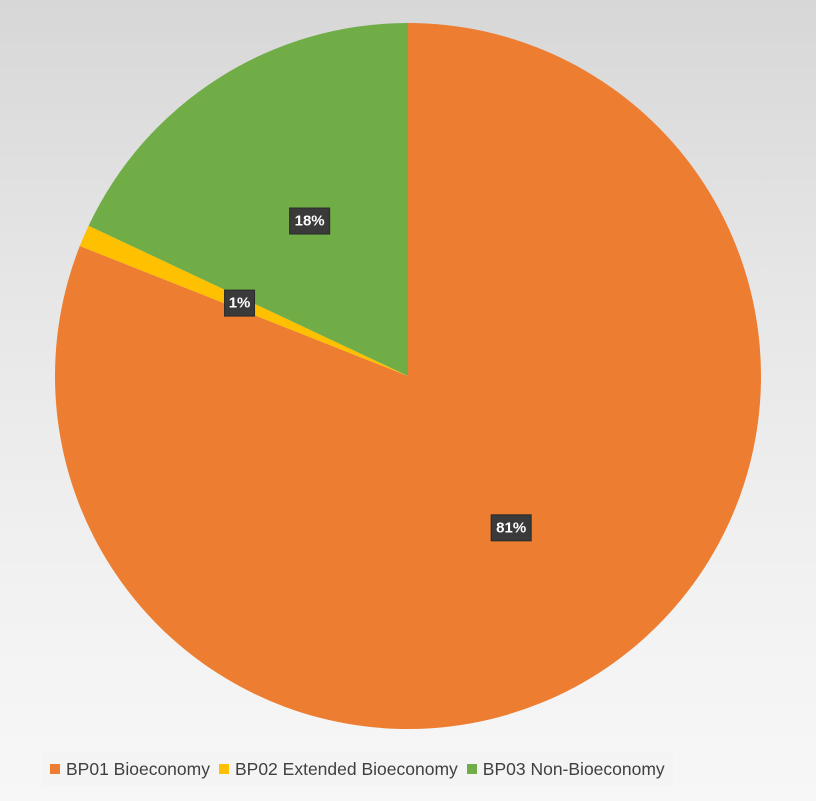  I want to click on data-label-text-bp01: 81%, so click(511, 527).